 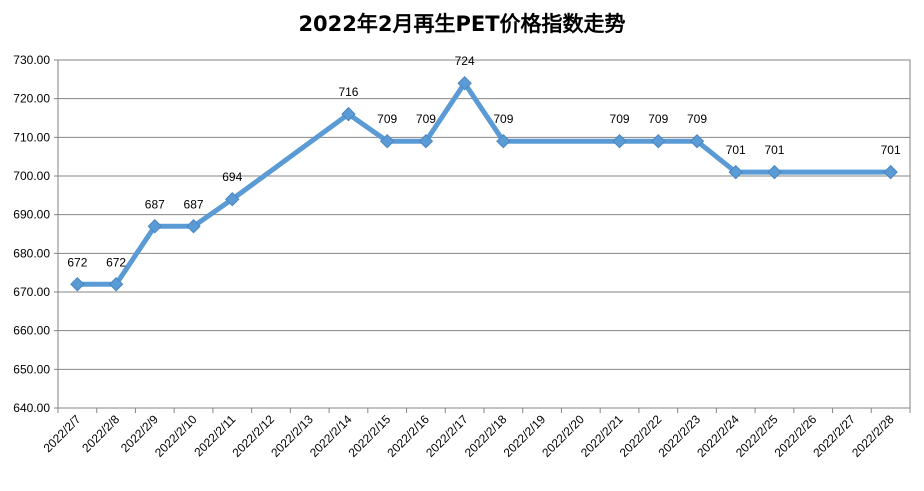 I want to click on y-tick-label: 670.00, so click(x=31, y=292).